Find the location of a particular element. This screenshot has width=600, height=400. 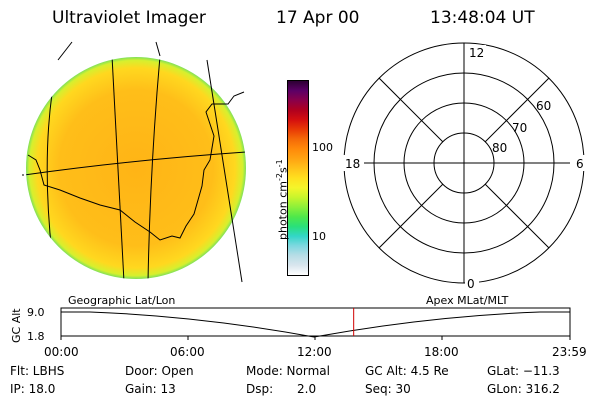

mlat-label-60: 60 is located at coordinates (543, 106).